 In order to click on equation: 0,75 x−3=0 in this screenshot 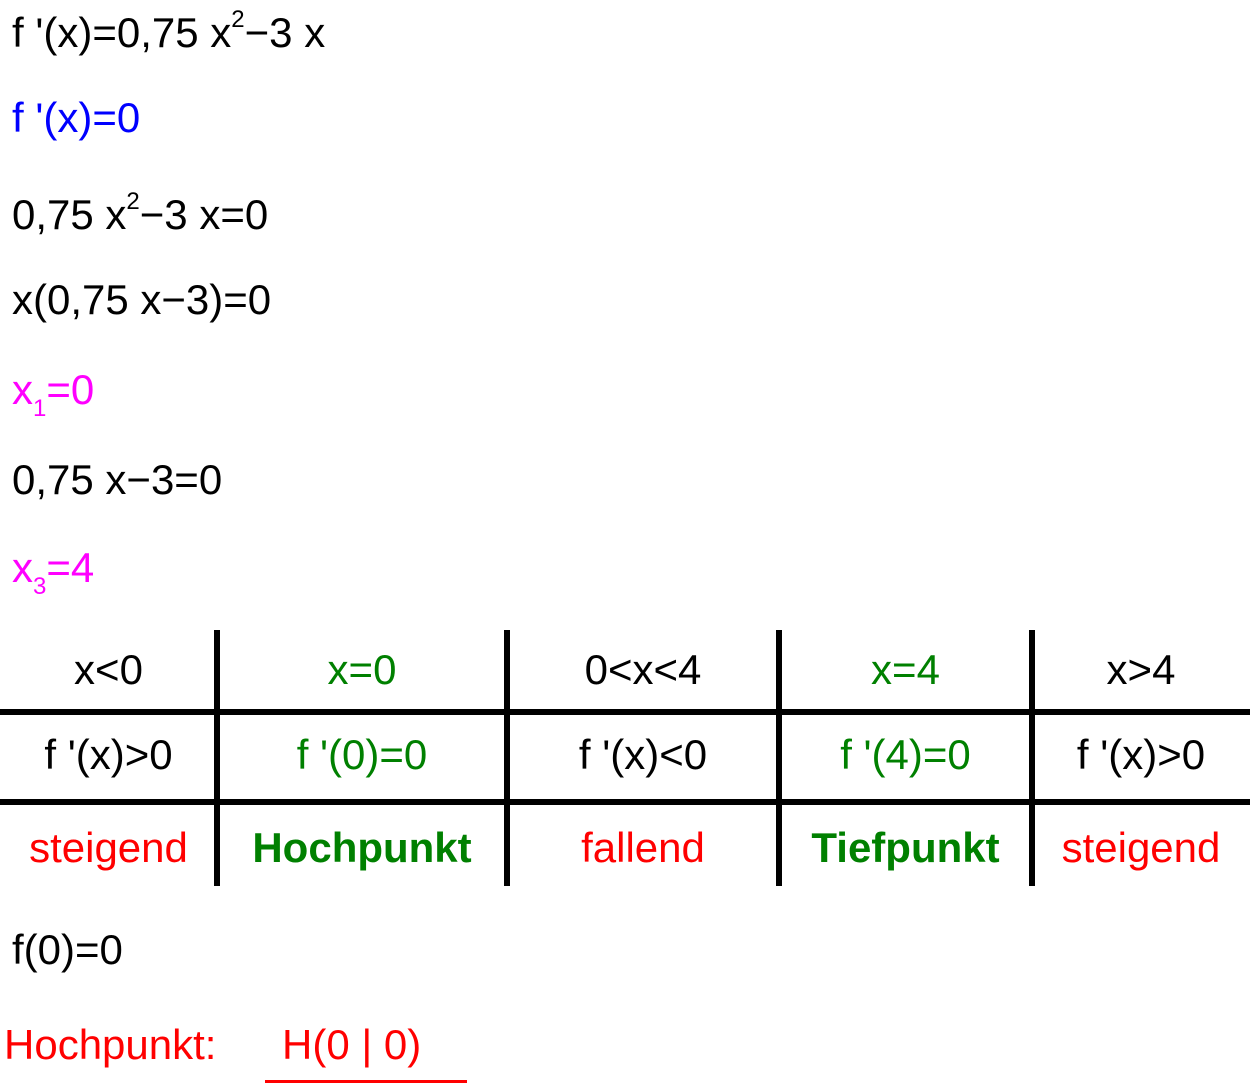, I will do `click(117, 480)`.